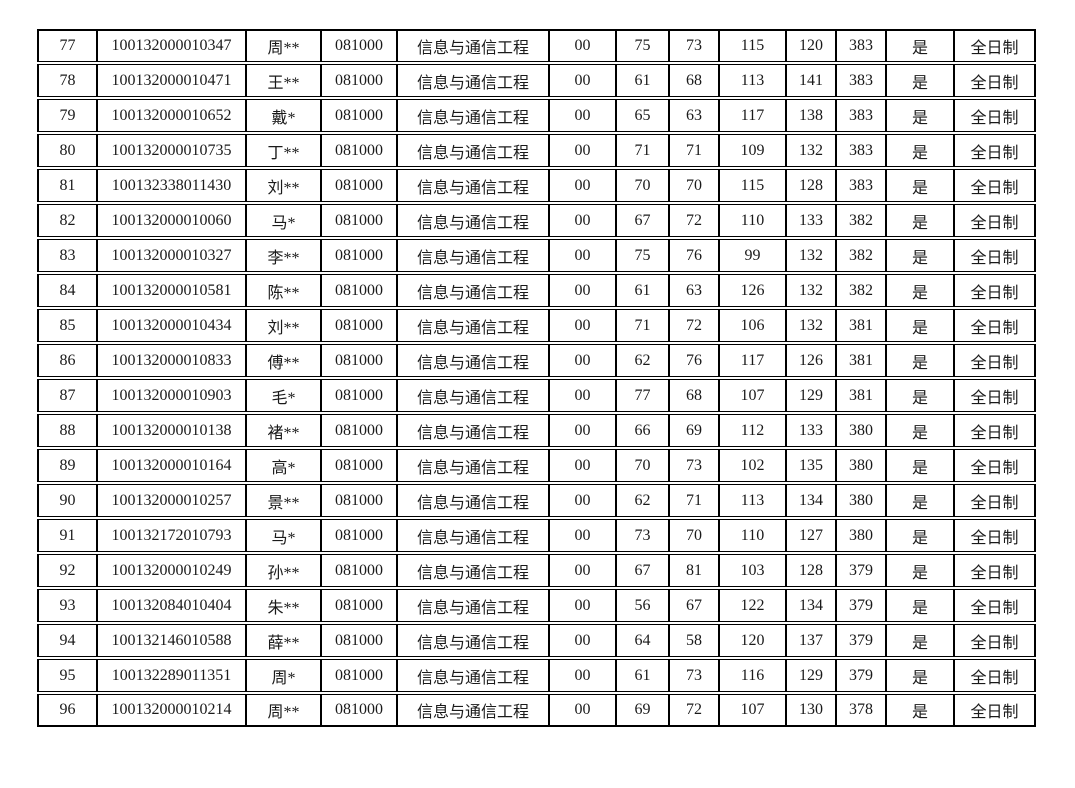 This screenshot has width=1075, height=788. What do you see at coordinates (642, 710) in the screenshot?
I see `score-1-cell: 69` at bounding box center [642, 710].